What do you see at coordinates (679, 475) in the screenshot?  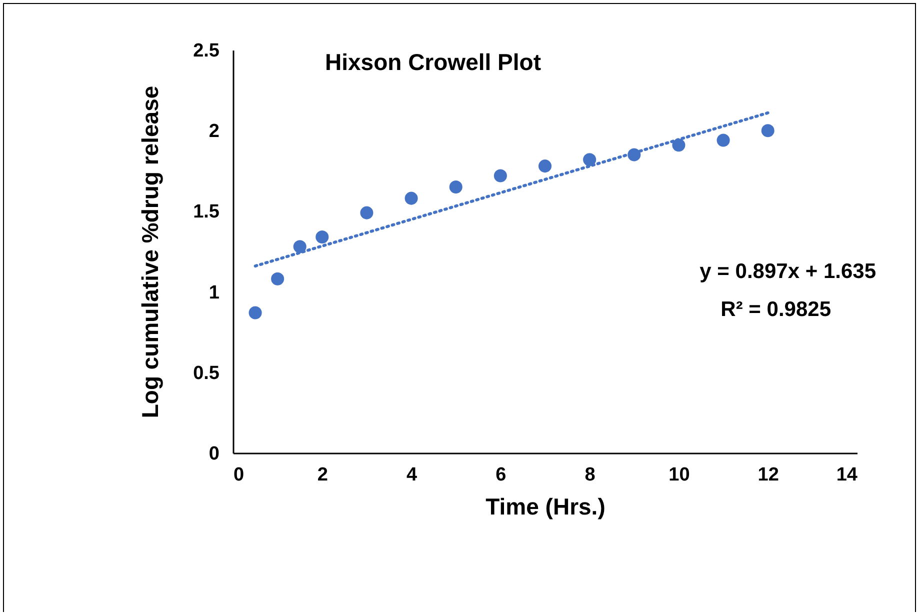 I see `x-tick-label: 10` at bounding box center [679, 475].